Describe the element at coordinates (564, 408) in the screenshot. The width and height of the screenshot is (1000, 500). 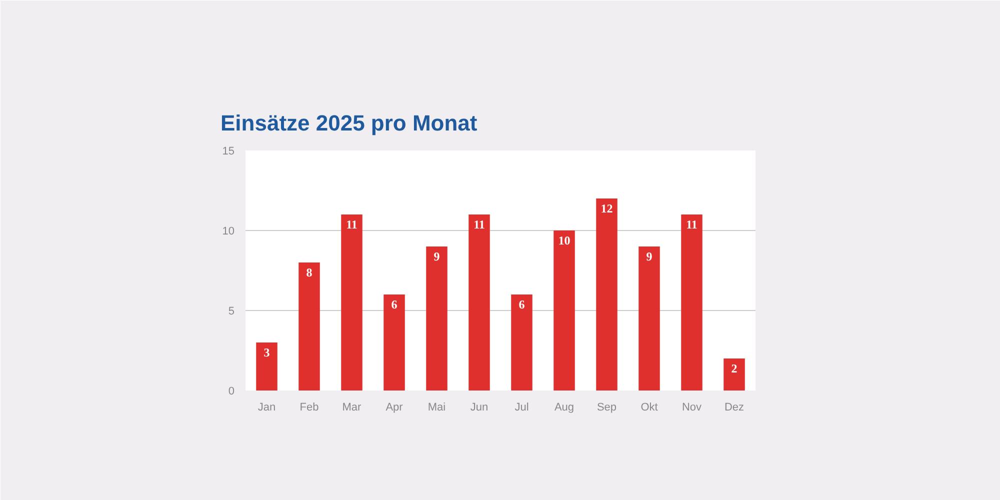
I see `x-tick-label: Aug` at that location.